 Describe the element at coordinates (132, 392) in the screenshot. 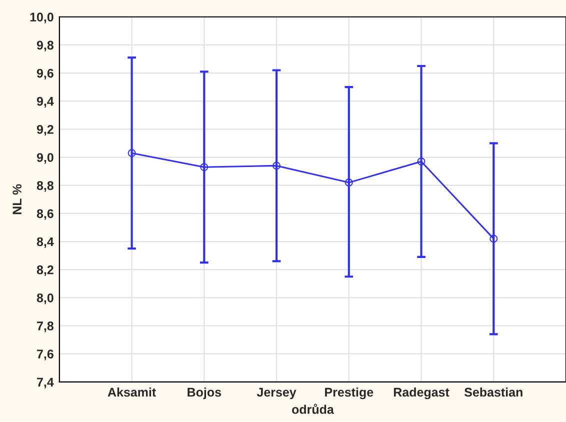

I see `x-tick-label: Aksamit` at that location.